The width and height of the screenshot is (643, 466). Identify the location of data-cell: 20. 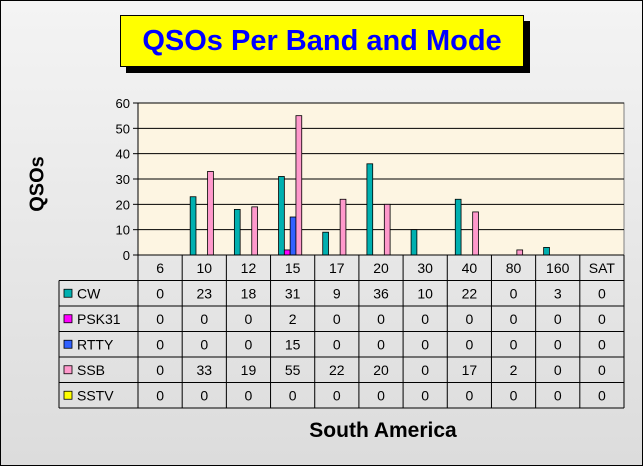
(381, 370).